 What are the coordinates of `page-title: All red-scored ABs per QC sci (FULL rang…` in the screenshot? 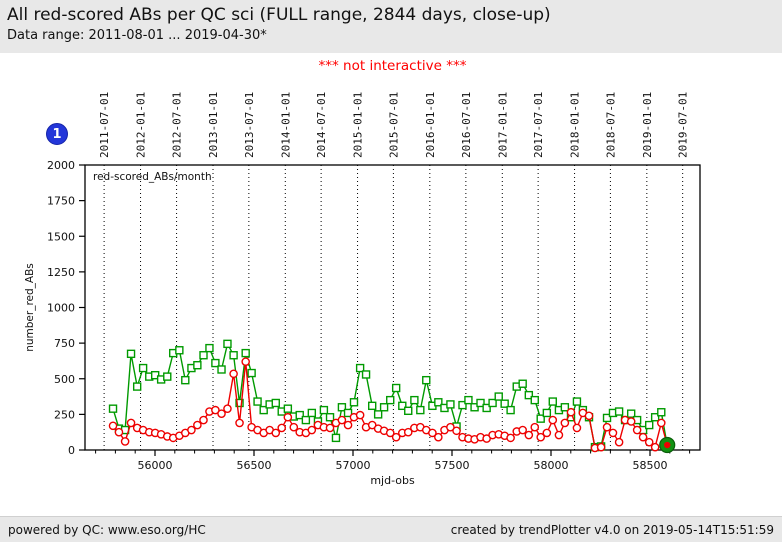 It's located at (279, 15).